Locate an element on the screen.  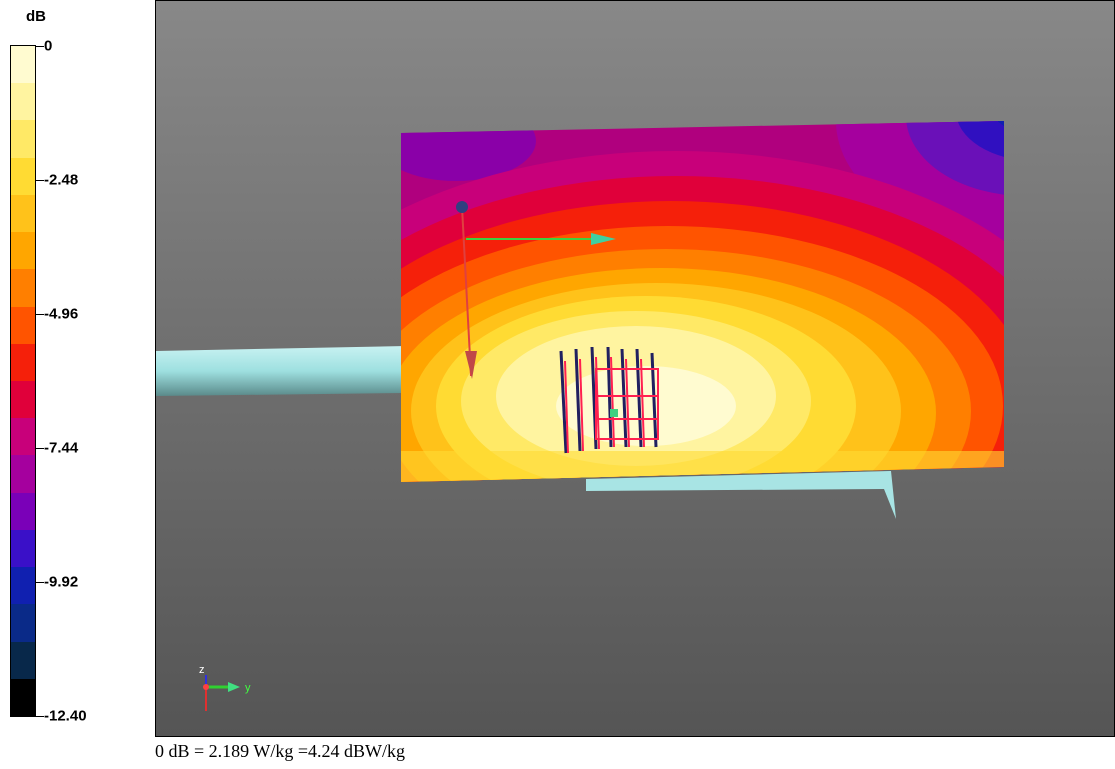
colorbar-tick-label: -9.92 is located at coordinates (61, 582).